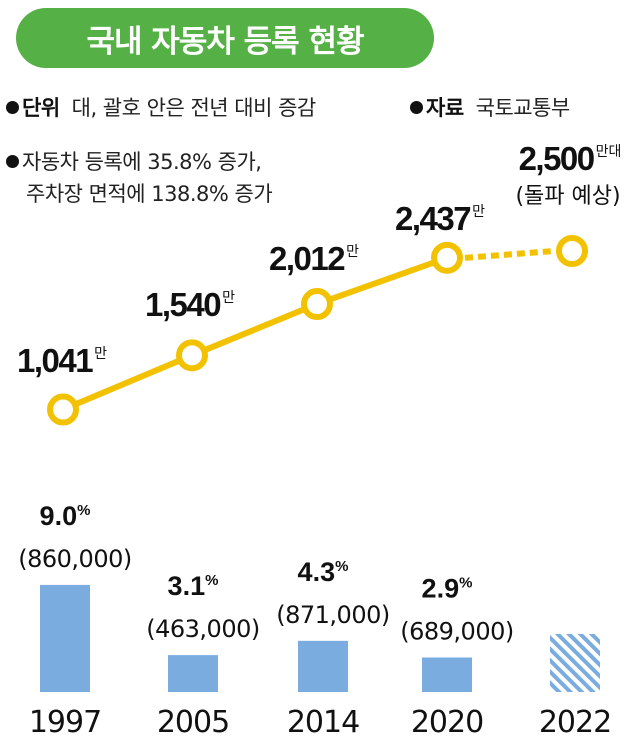 The image size is (640, 742). I want to click on bar-sublabel-2020: (689,000), so click(456, 631).